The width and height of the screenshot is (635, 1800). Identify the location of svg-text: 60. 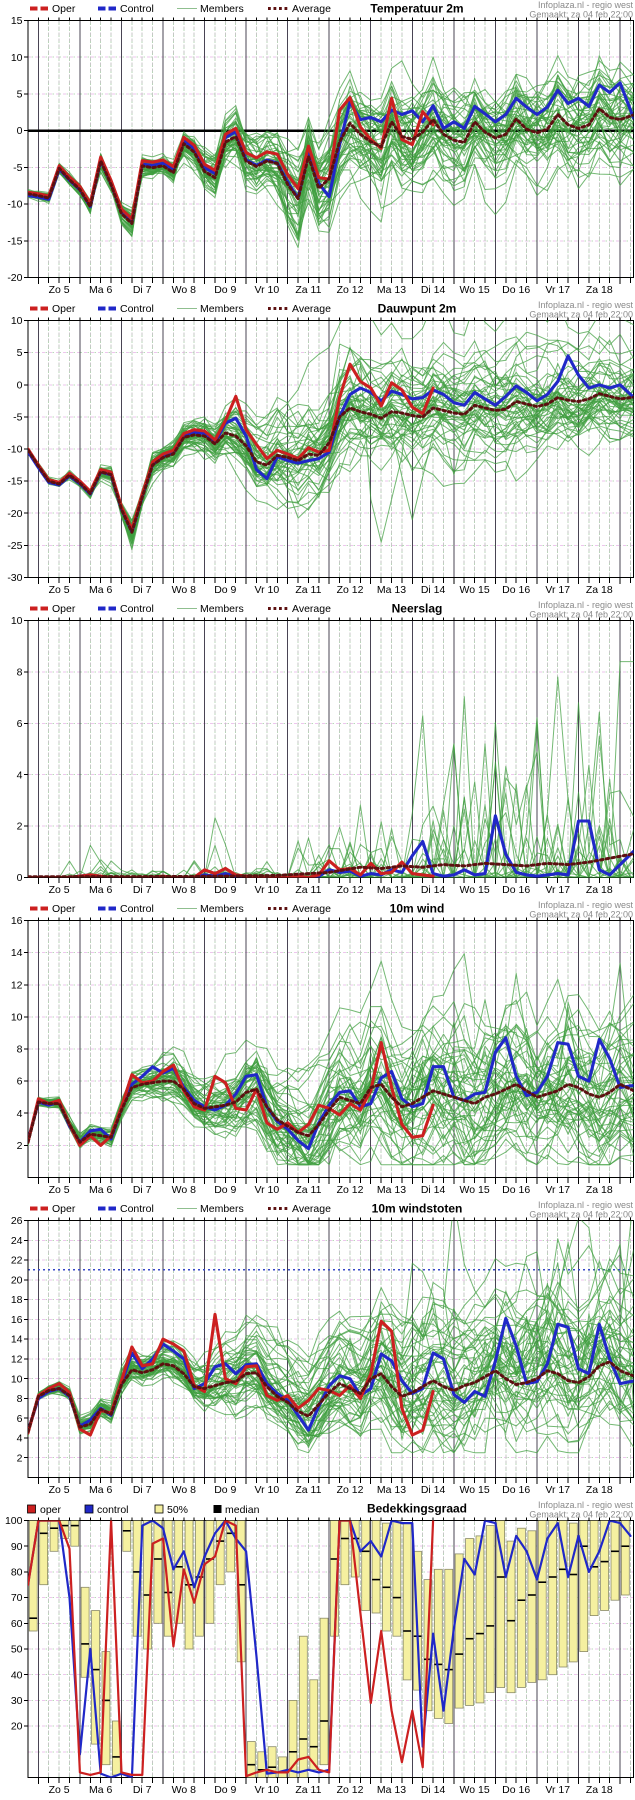
(17, 1624).